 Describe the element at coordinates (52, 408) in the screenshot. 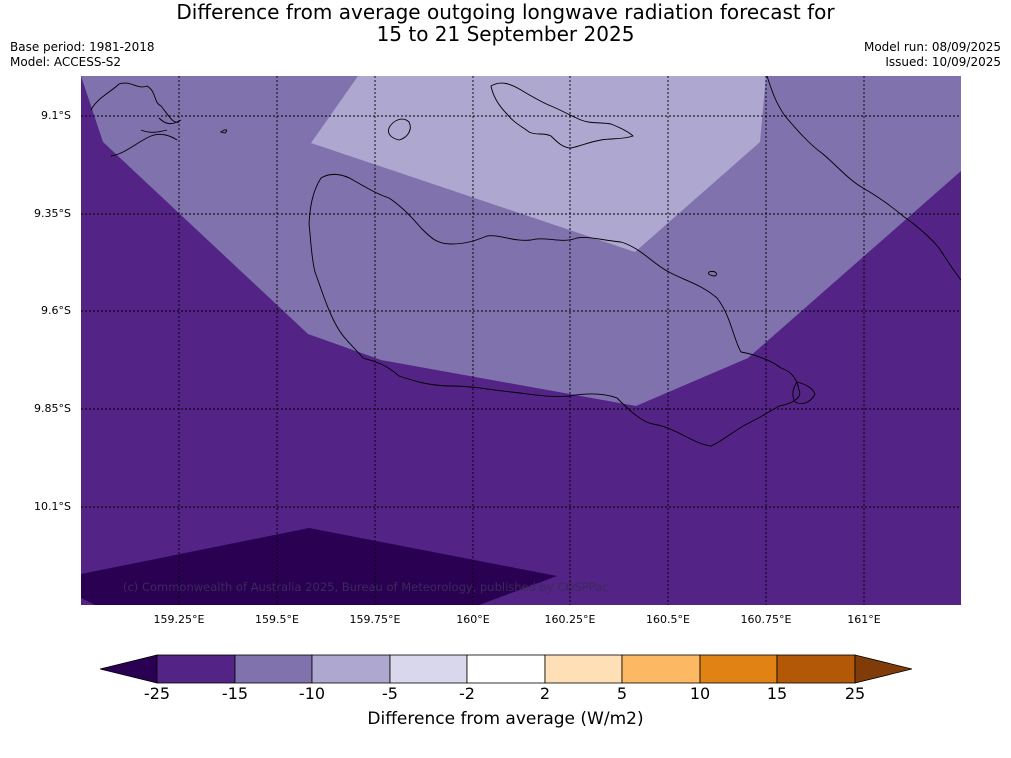

I see `lat-label-9-85: 9.85°S` at that location.